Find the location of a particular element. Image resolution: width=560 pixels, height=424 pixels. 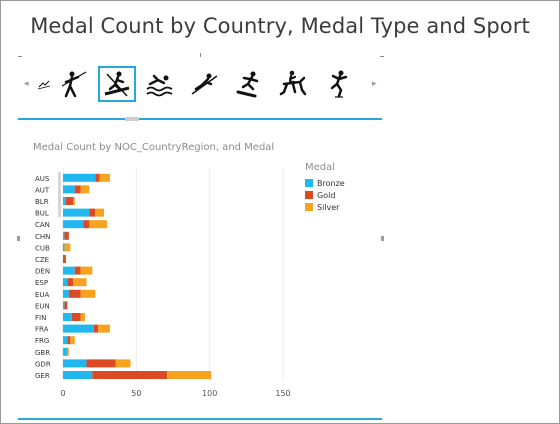

category-scrollbar is located at coordinates (59, 194).